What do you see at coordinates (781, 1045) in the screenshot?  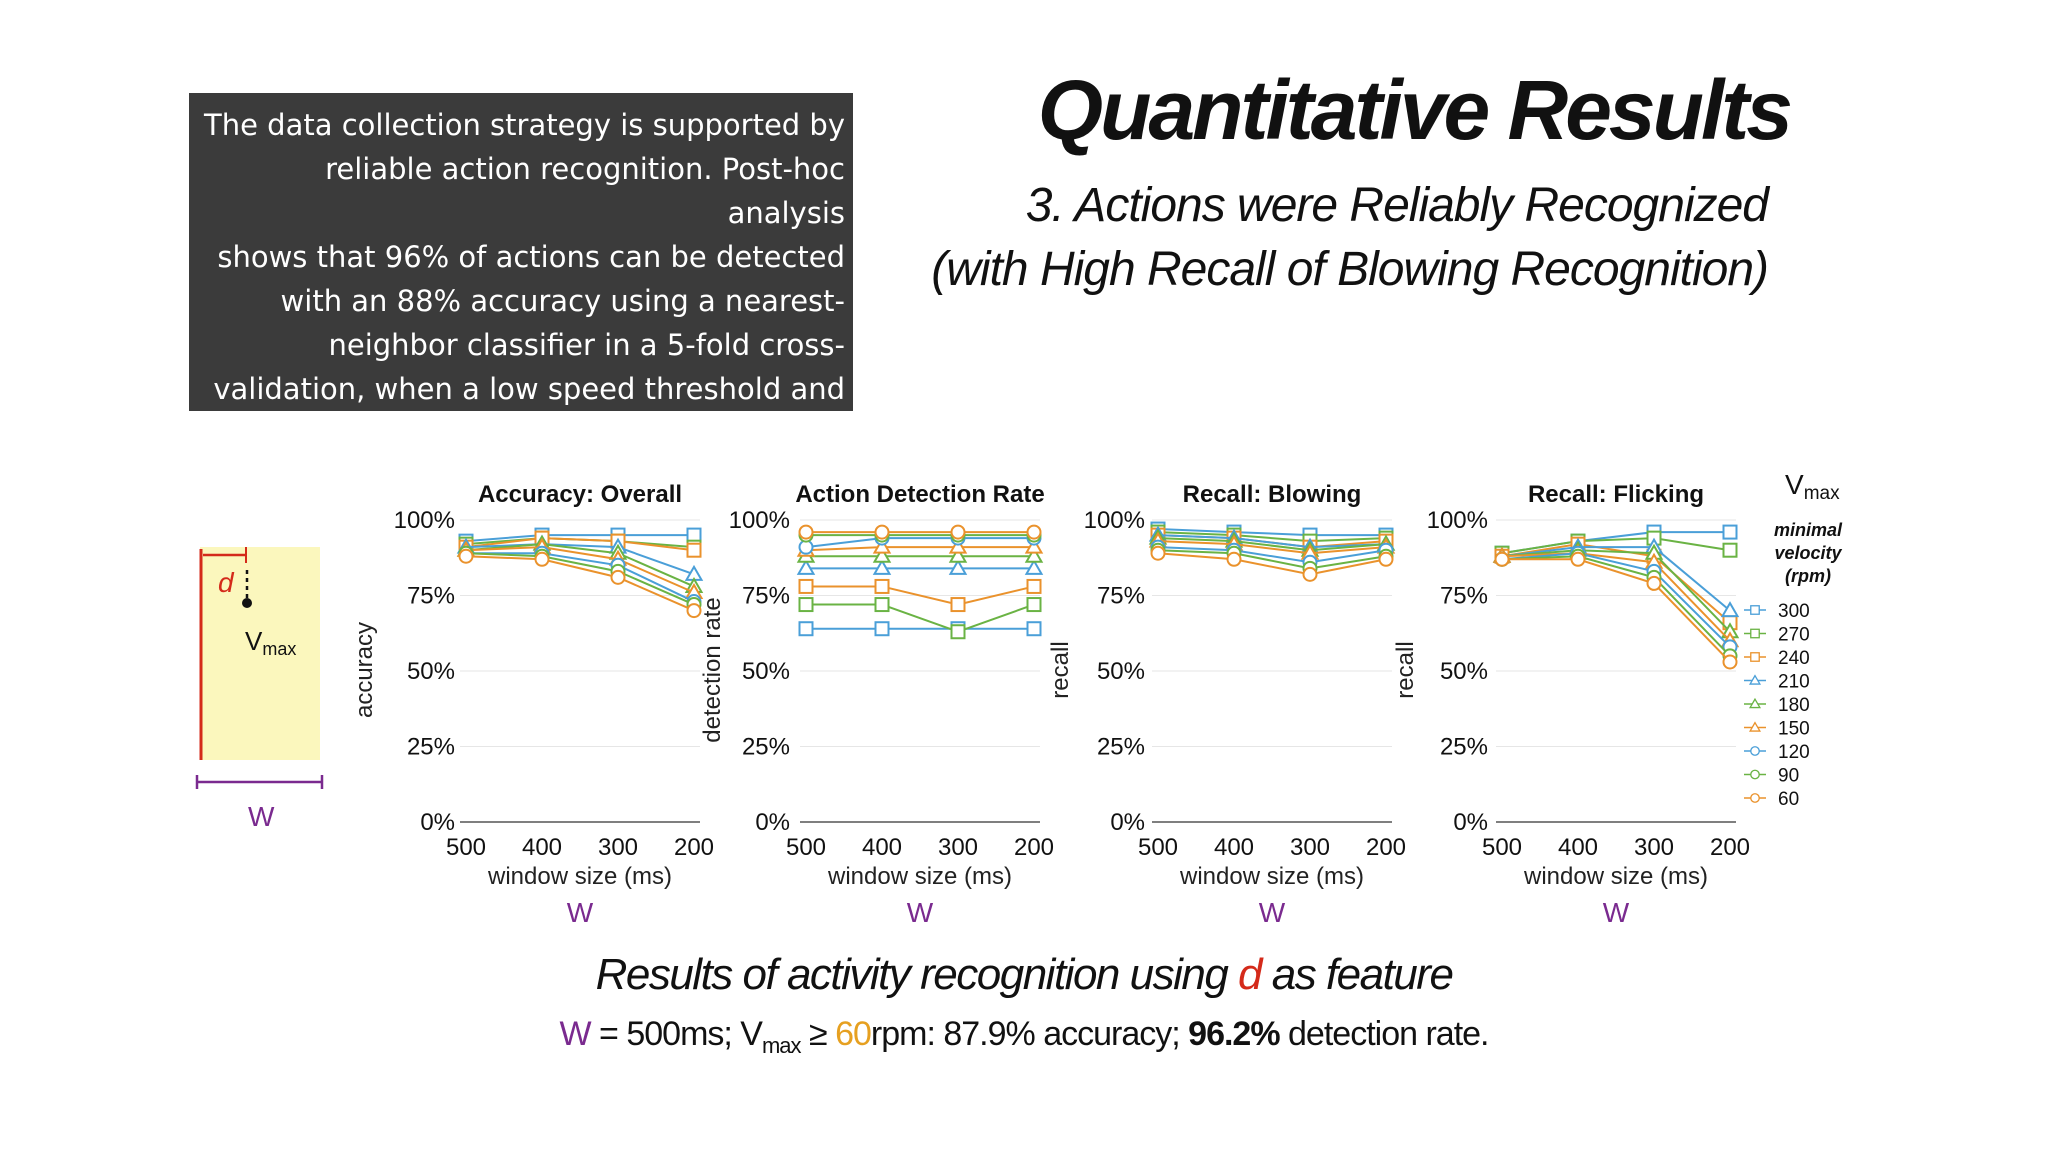 I see `summary-sub: max` at bounding box center [781, 1045].